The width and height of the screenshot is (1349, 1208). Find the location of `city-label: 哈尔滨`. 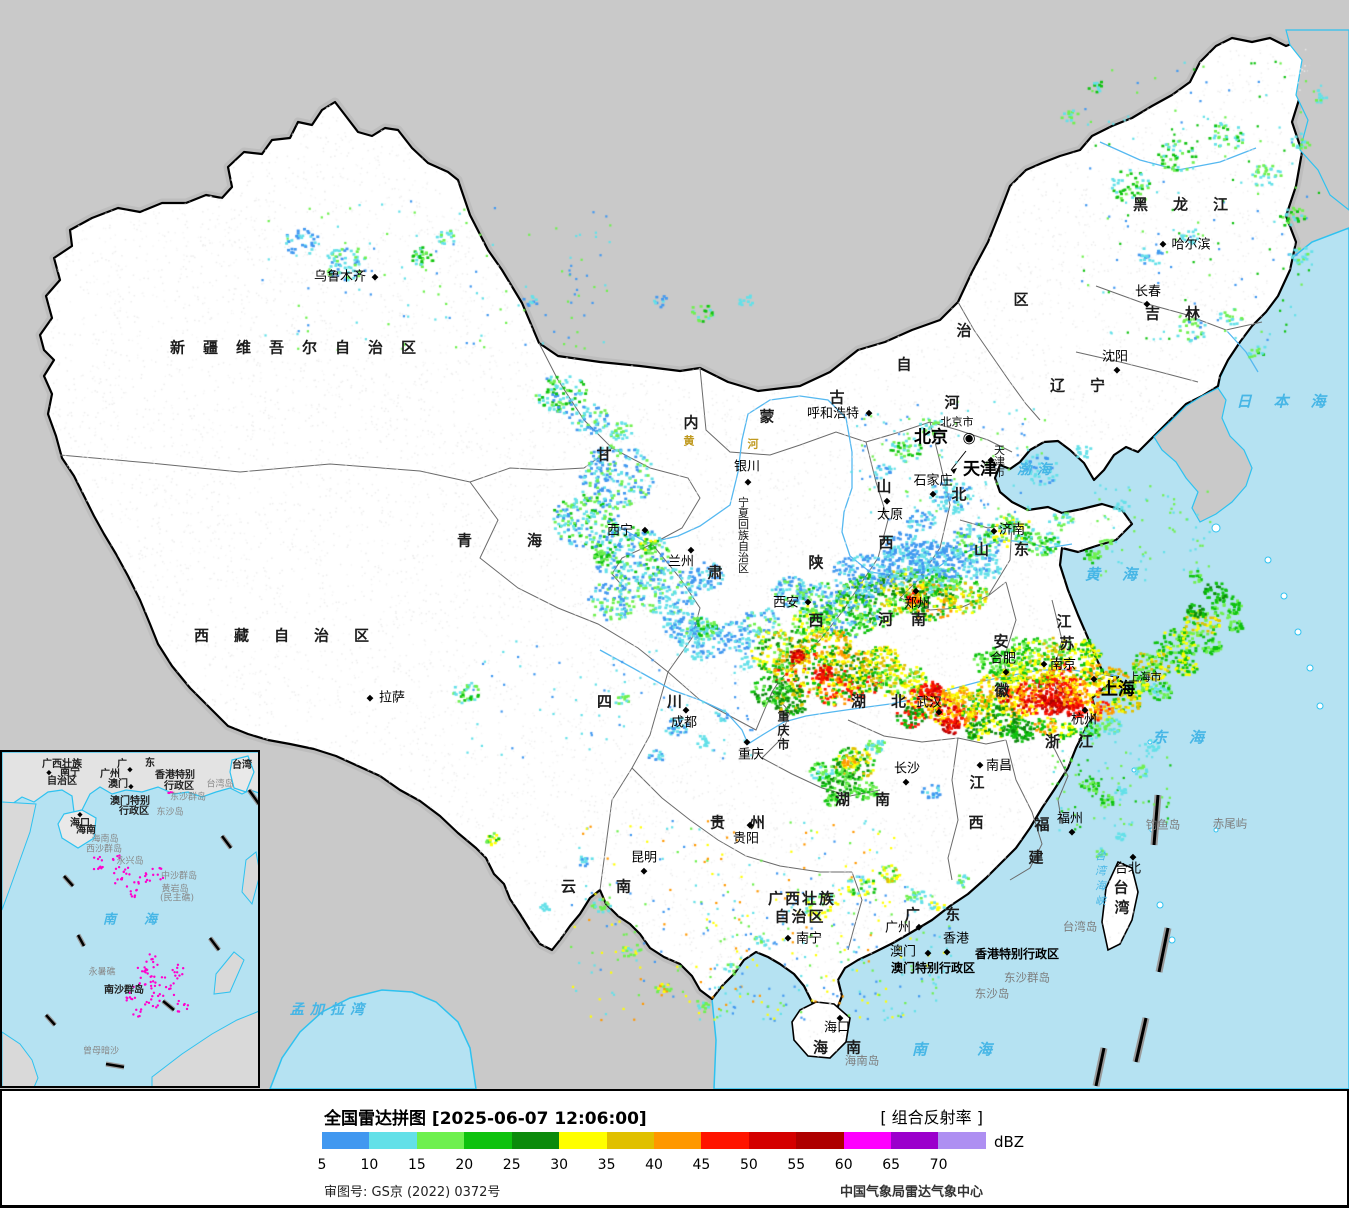

city-label: 哈尔滨 is located at coordinates (1191, 245).